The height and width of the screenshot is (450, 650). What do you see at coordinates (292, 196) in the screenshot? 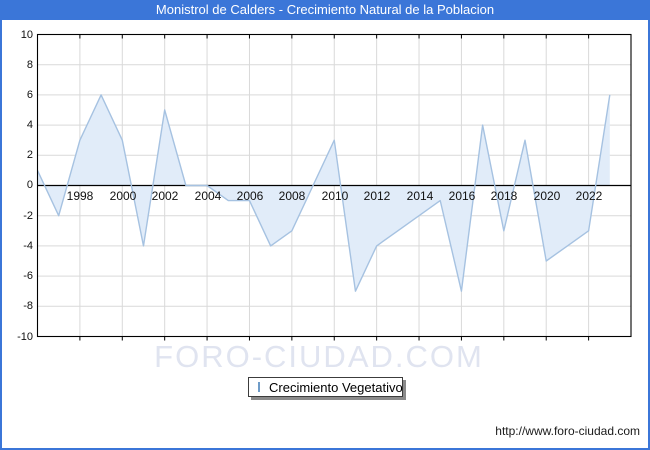
I see `x-tick-label: 2008` at bounding box center [292, 196].